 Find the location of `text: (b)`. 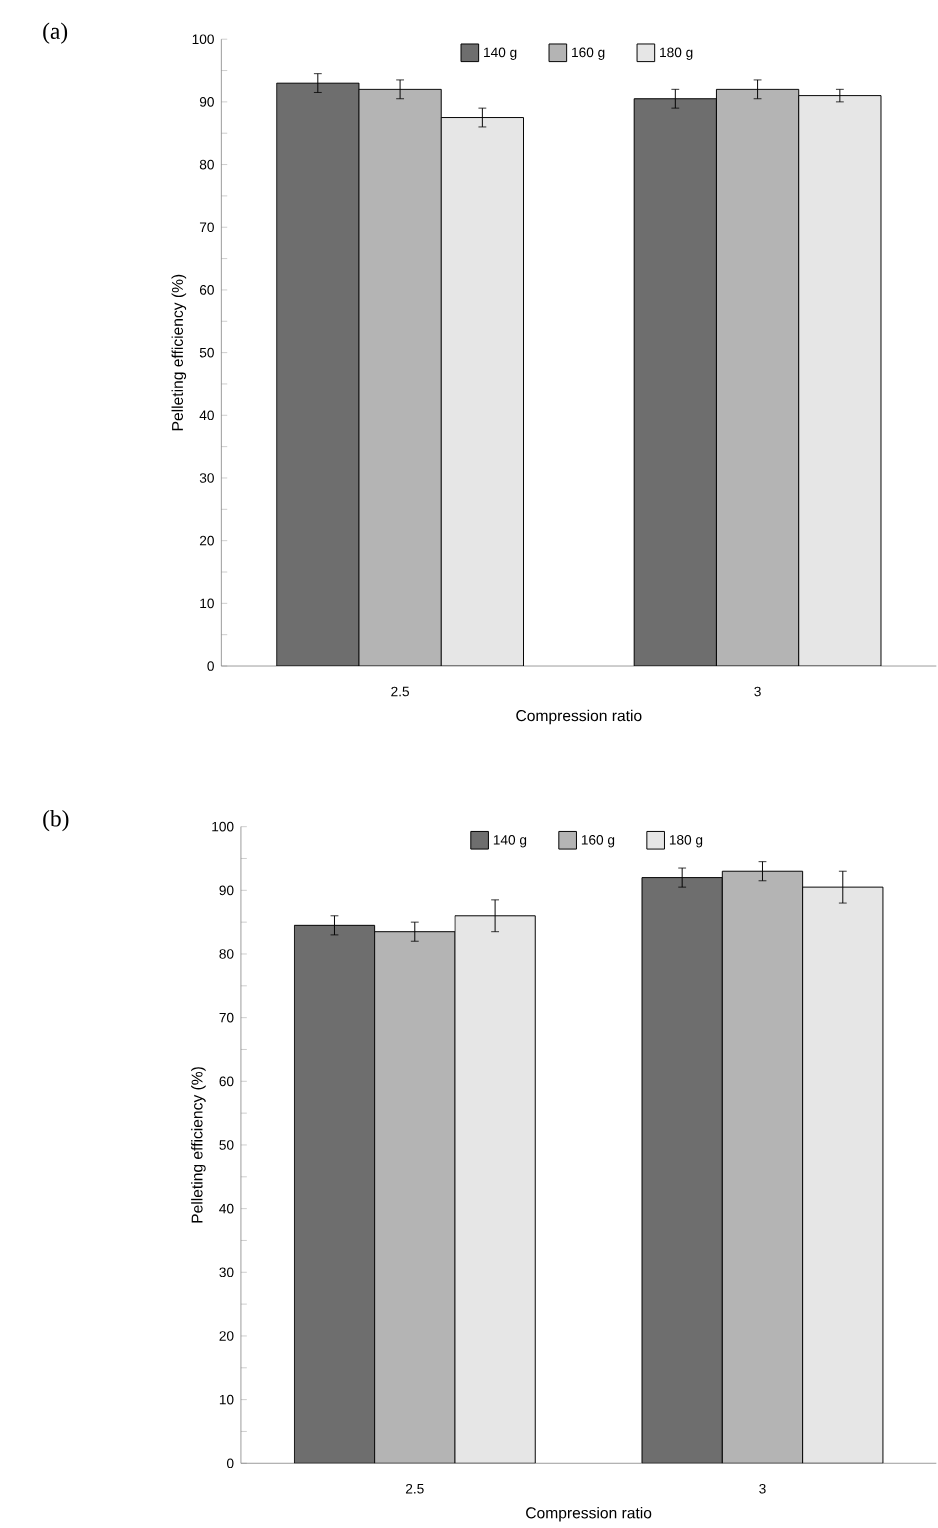

text: (b) is located at coordinates (56, 821).